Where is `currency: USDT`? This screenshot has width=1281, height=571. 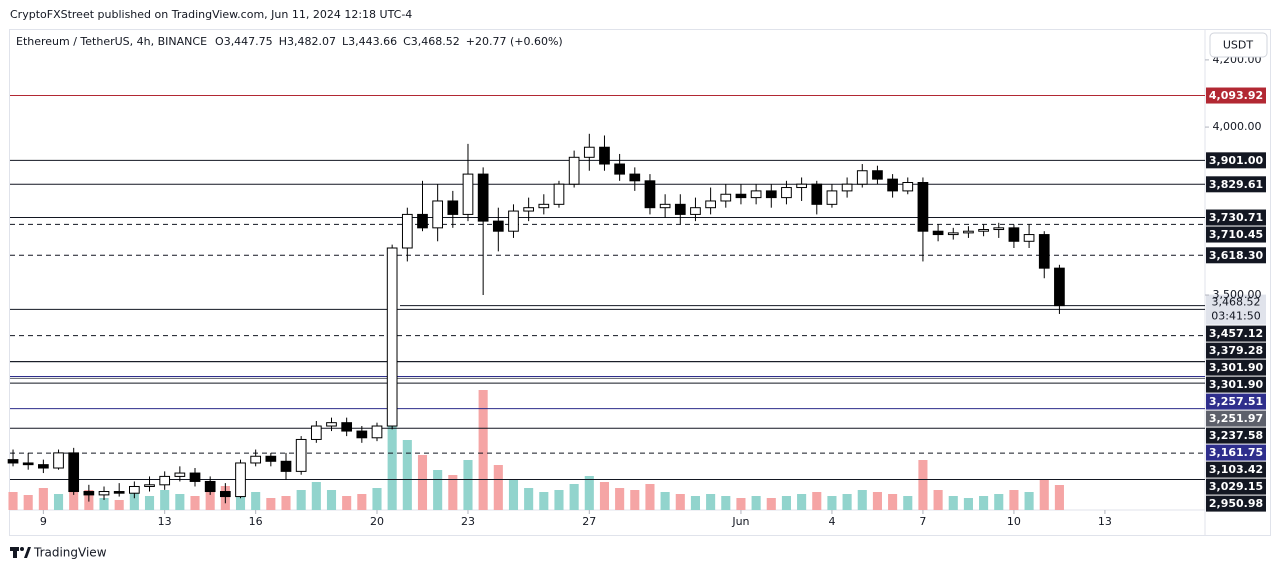 currency: USDT is located at coordinates (1238, 45).